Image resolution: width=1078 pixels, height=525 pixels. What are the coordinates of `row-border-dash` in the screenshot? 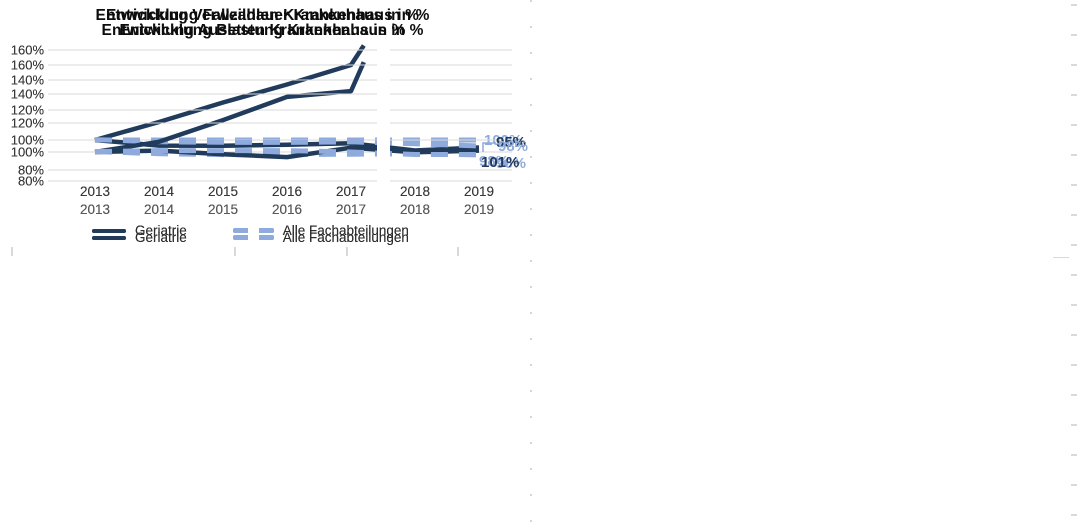 It's located at (1061, 257).